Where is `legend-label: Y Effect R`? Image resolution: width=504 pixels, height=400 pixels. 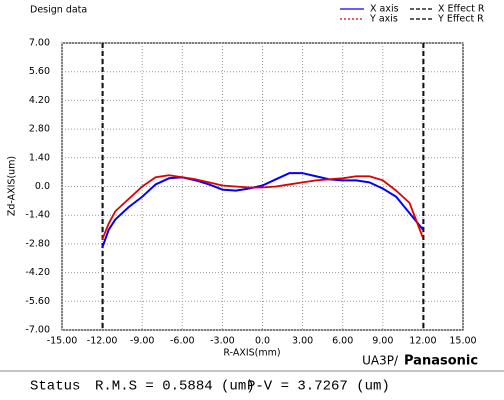 legend-label: Y Effect R is located at coordinates (460, 19).